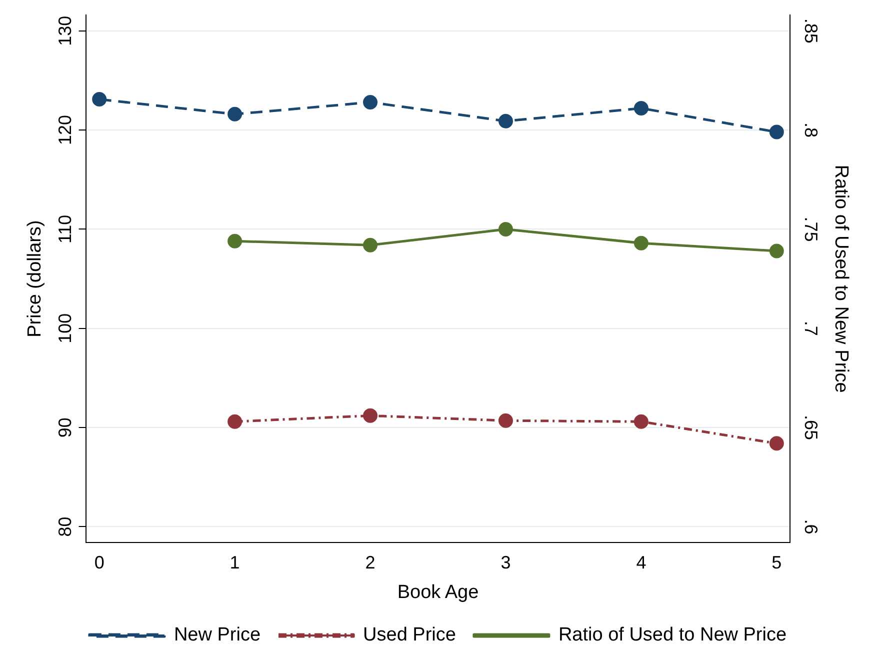  Describe the element at coordinates (370, 562) in the screenshot. I see `x-tick-label: 2` at that location.